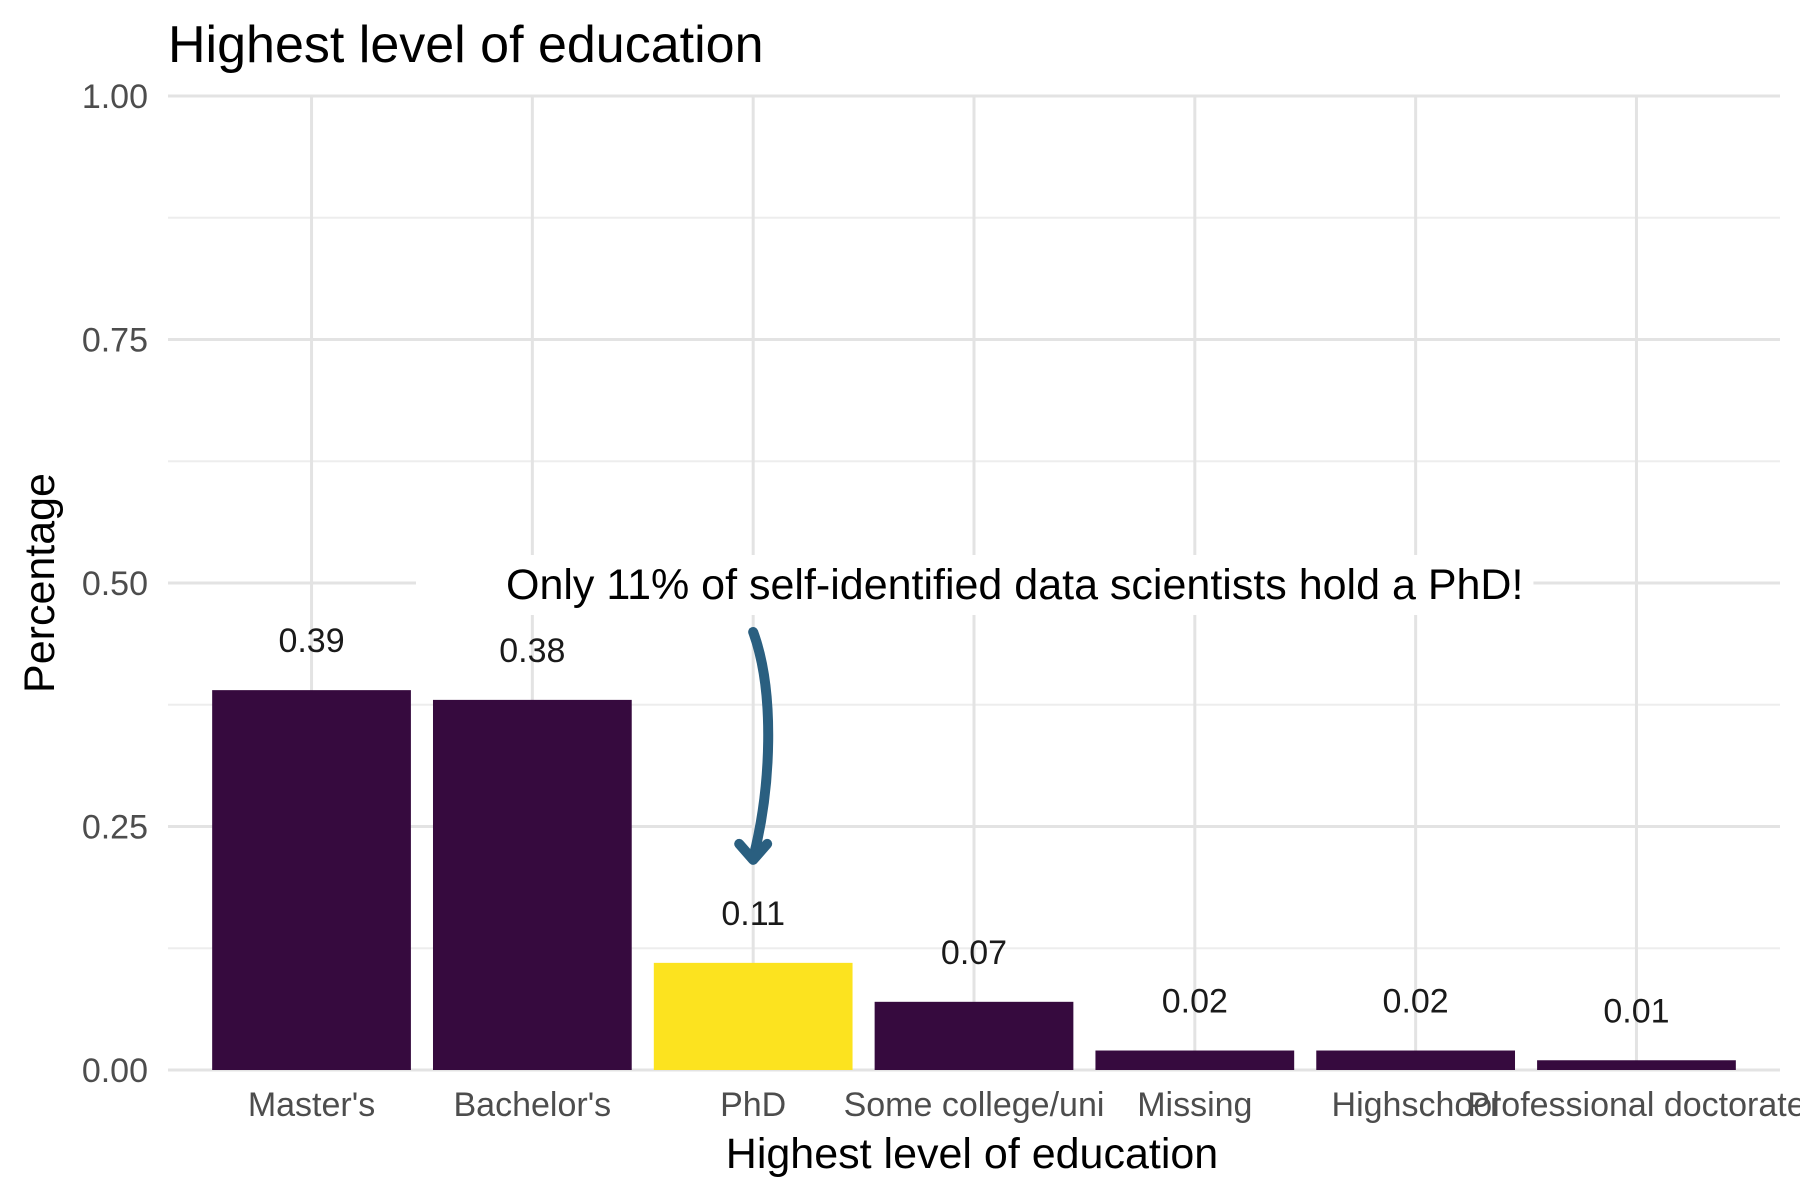 This screenshot has width=1800, height=1200. What do you see at coordinates (466, 45) in the screenshot?
I see `chart-title: Highest level of education` at bounding box center [466, 45].